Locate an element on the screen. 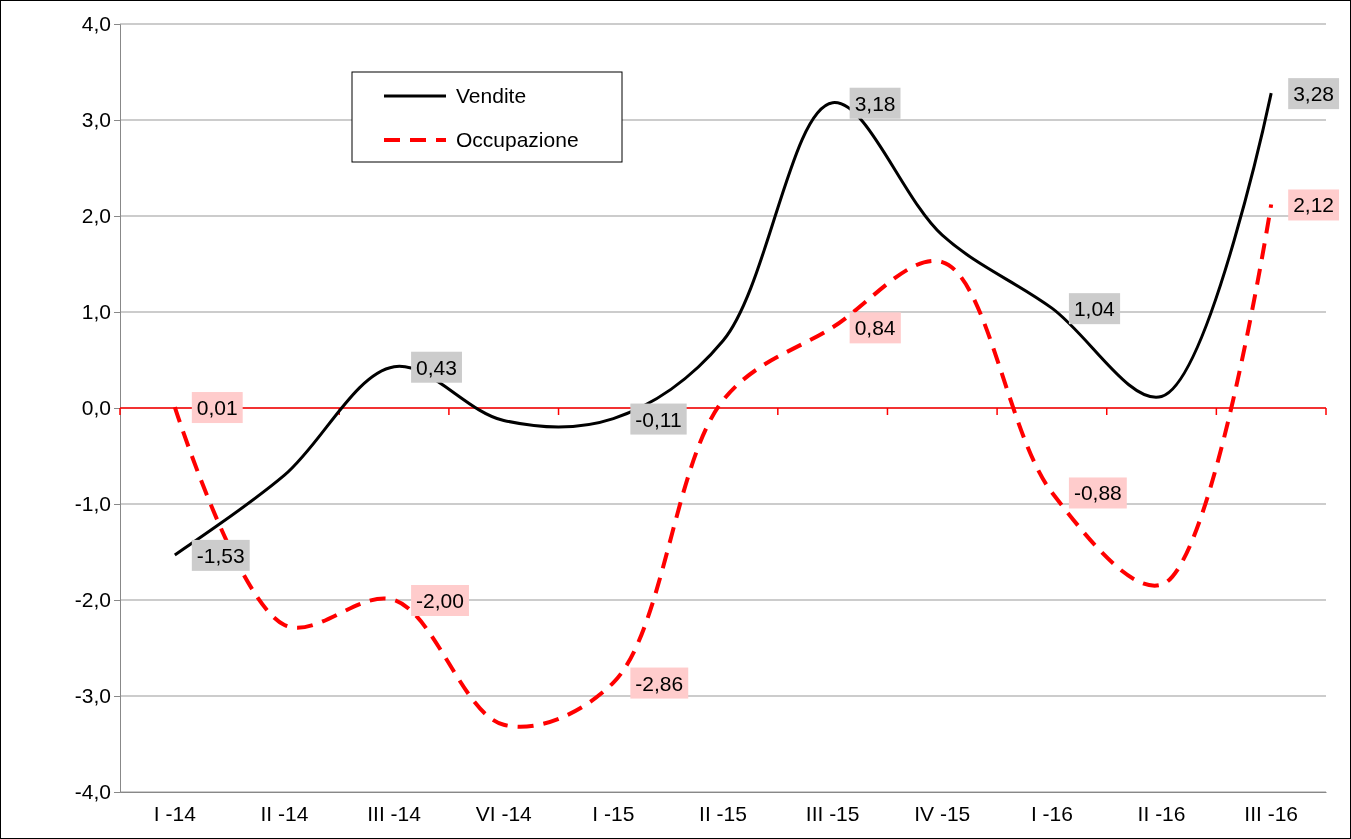 This screenshot has height=839, width=1351. y-tick-label: 0,0 is located at coordinates (96, 408).